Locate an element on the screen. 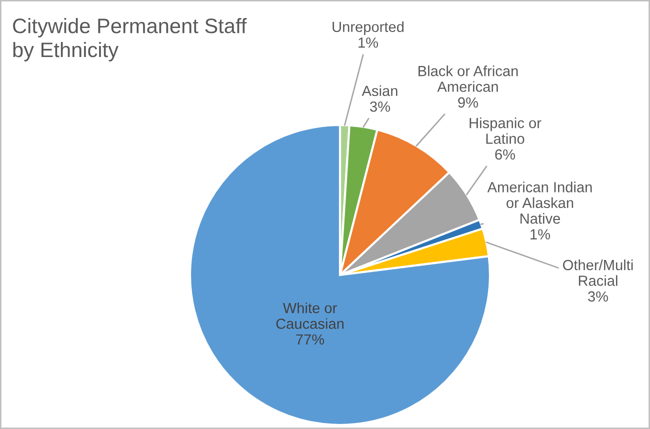 Image resolution: width=650 pixels, height=429 pixels. data-label: 77% is located at coordinates (310, 339).